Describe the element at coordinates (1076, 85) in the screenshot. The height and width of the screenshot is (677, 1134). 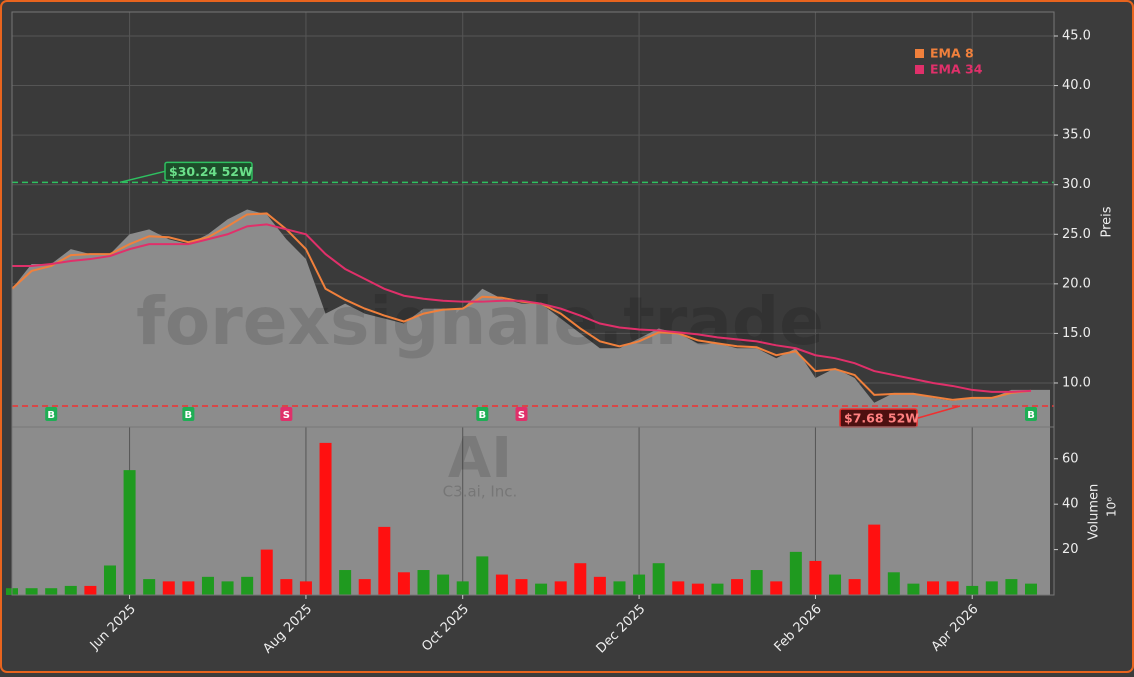
I see `y-tick-label: 40.0` at that location.